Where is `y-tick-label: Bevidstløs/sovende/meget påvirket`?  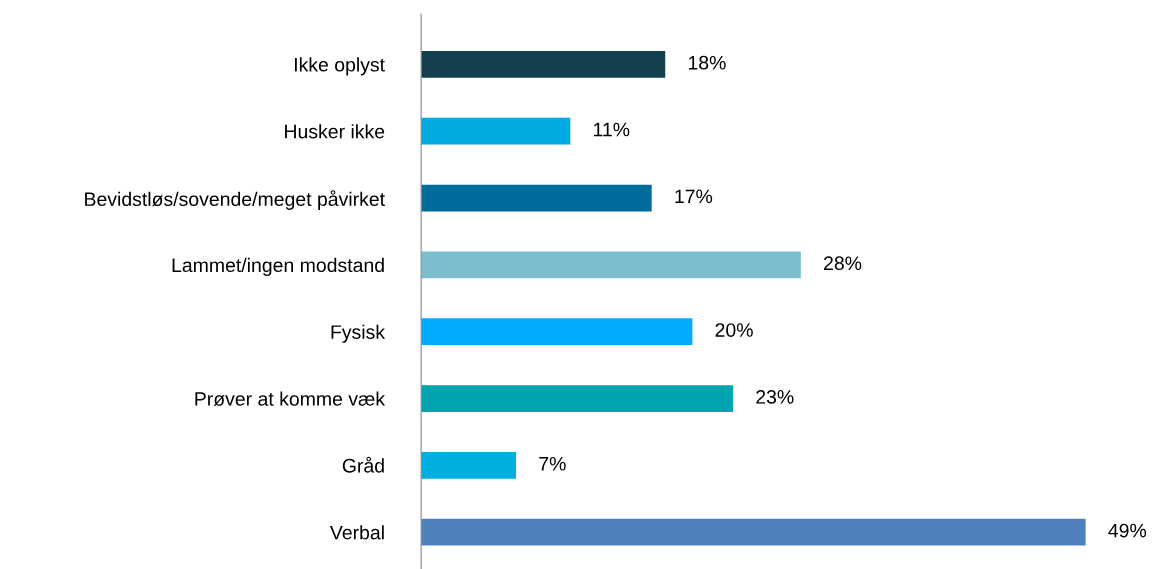 y-tick-label: Bevidstløs/sovende/meget påvirket is located at coordinates (235, 200).